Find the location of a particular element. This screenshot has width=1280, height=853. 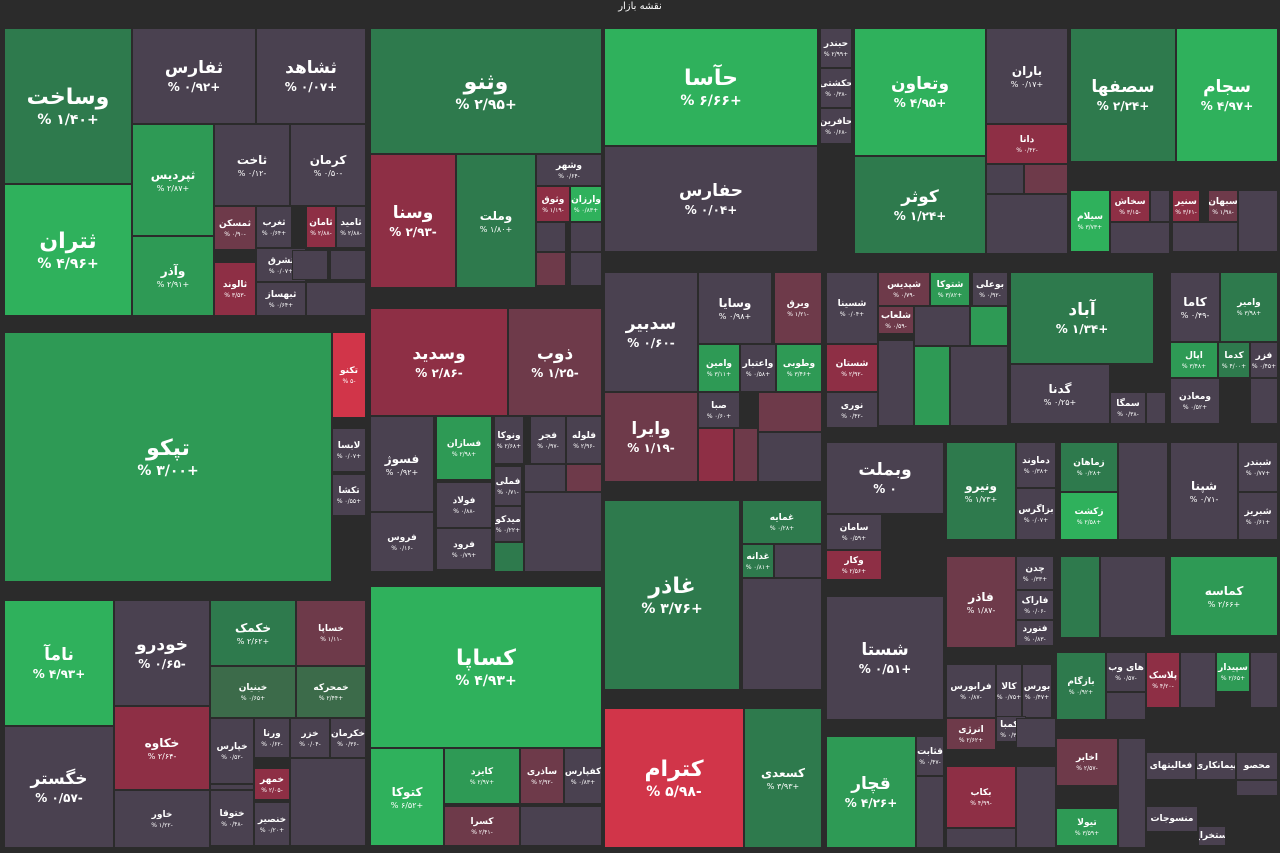

stock-tile: فروس -۰/۱۶ % is located at coordinates (402, 542).